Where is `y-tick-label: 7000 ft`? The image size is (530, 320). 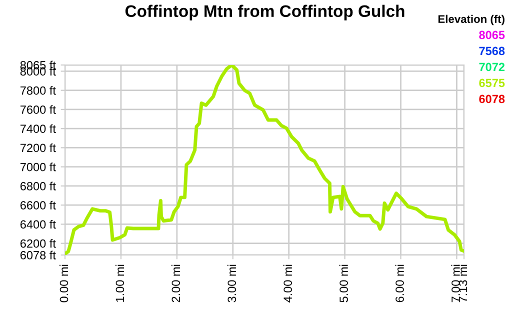
y-tick-label: 7000 ft is located at coordinates (38, 167).